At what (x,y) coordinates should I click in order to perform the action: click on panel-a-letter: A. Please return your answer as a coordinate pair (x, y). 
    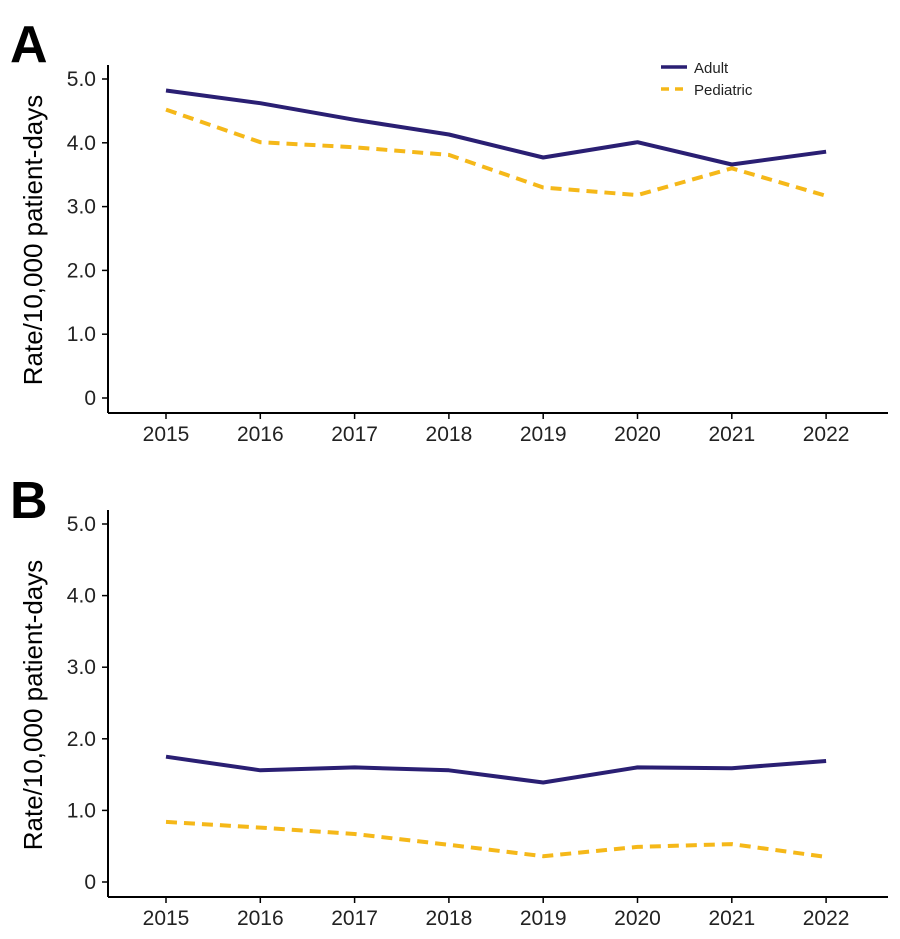
    Looking at the image, I should click on (29, 45).